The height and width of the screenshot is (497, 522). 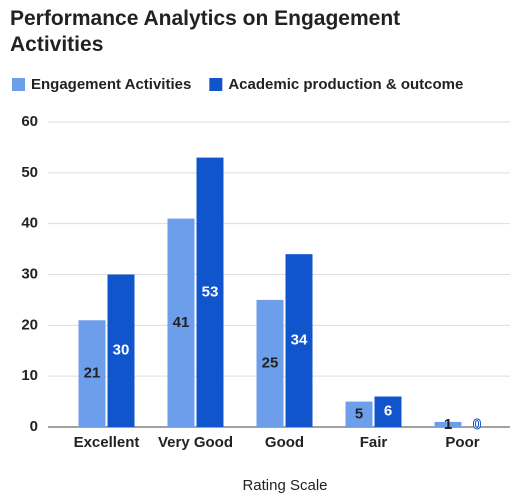 I want to click on x-tick-label: Excellent, so click(x=107, y=442).